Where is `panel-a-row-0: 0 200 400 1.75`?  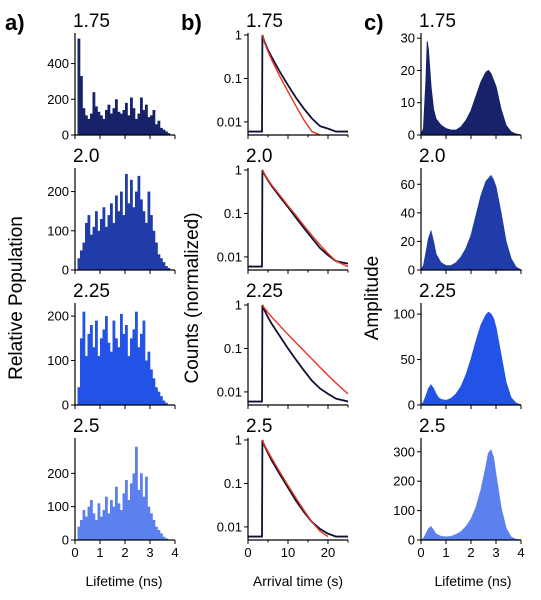
panel-a-row-0: 0 200 400 1.75 is located at coordinates (111, 77).